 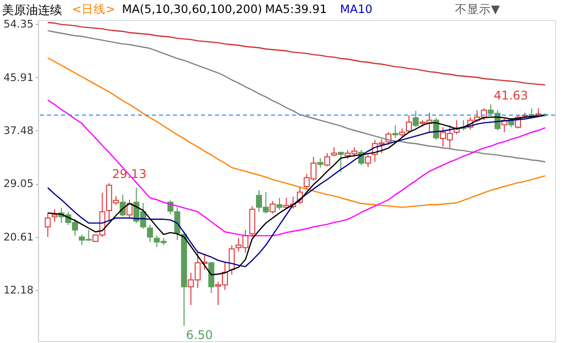 I want to click on y-tick-label: 12.18, so click(x=18, y=290).